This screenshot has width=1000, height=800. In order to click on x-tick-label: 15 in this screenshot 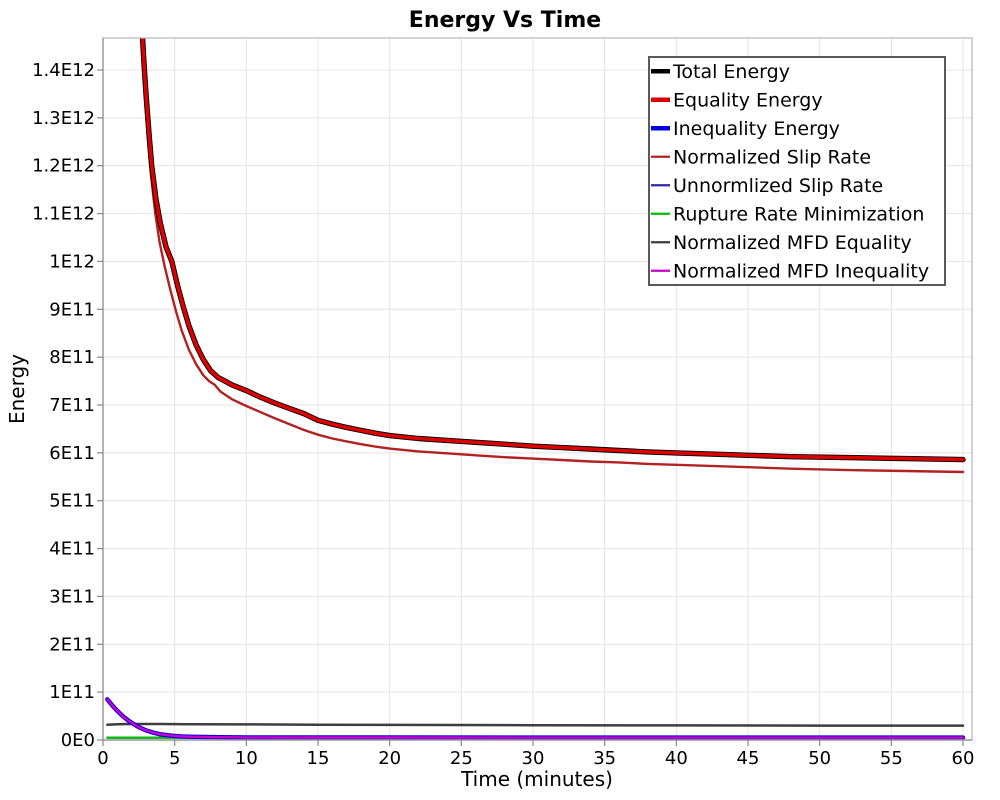, I will do `click(318, 758)`.